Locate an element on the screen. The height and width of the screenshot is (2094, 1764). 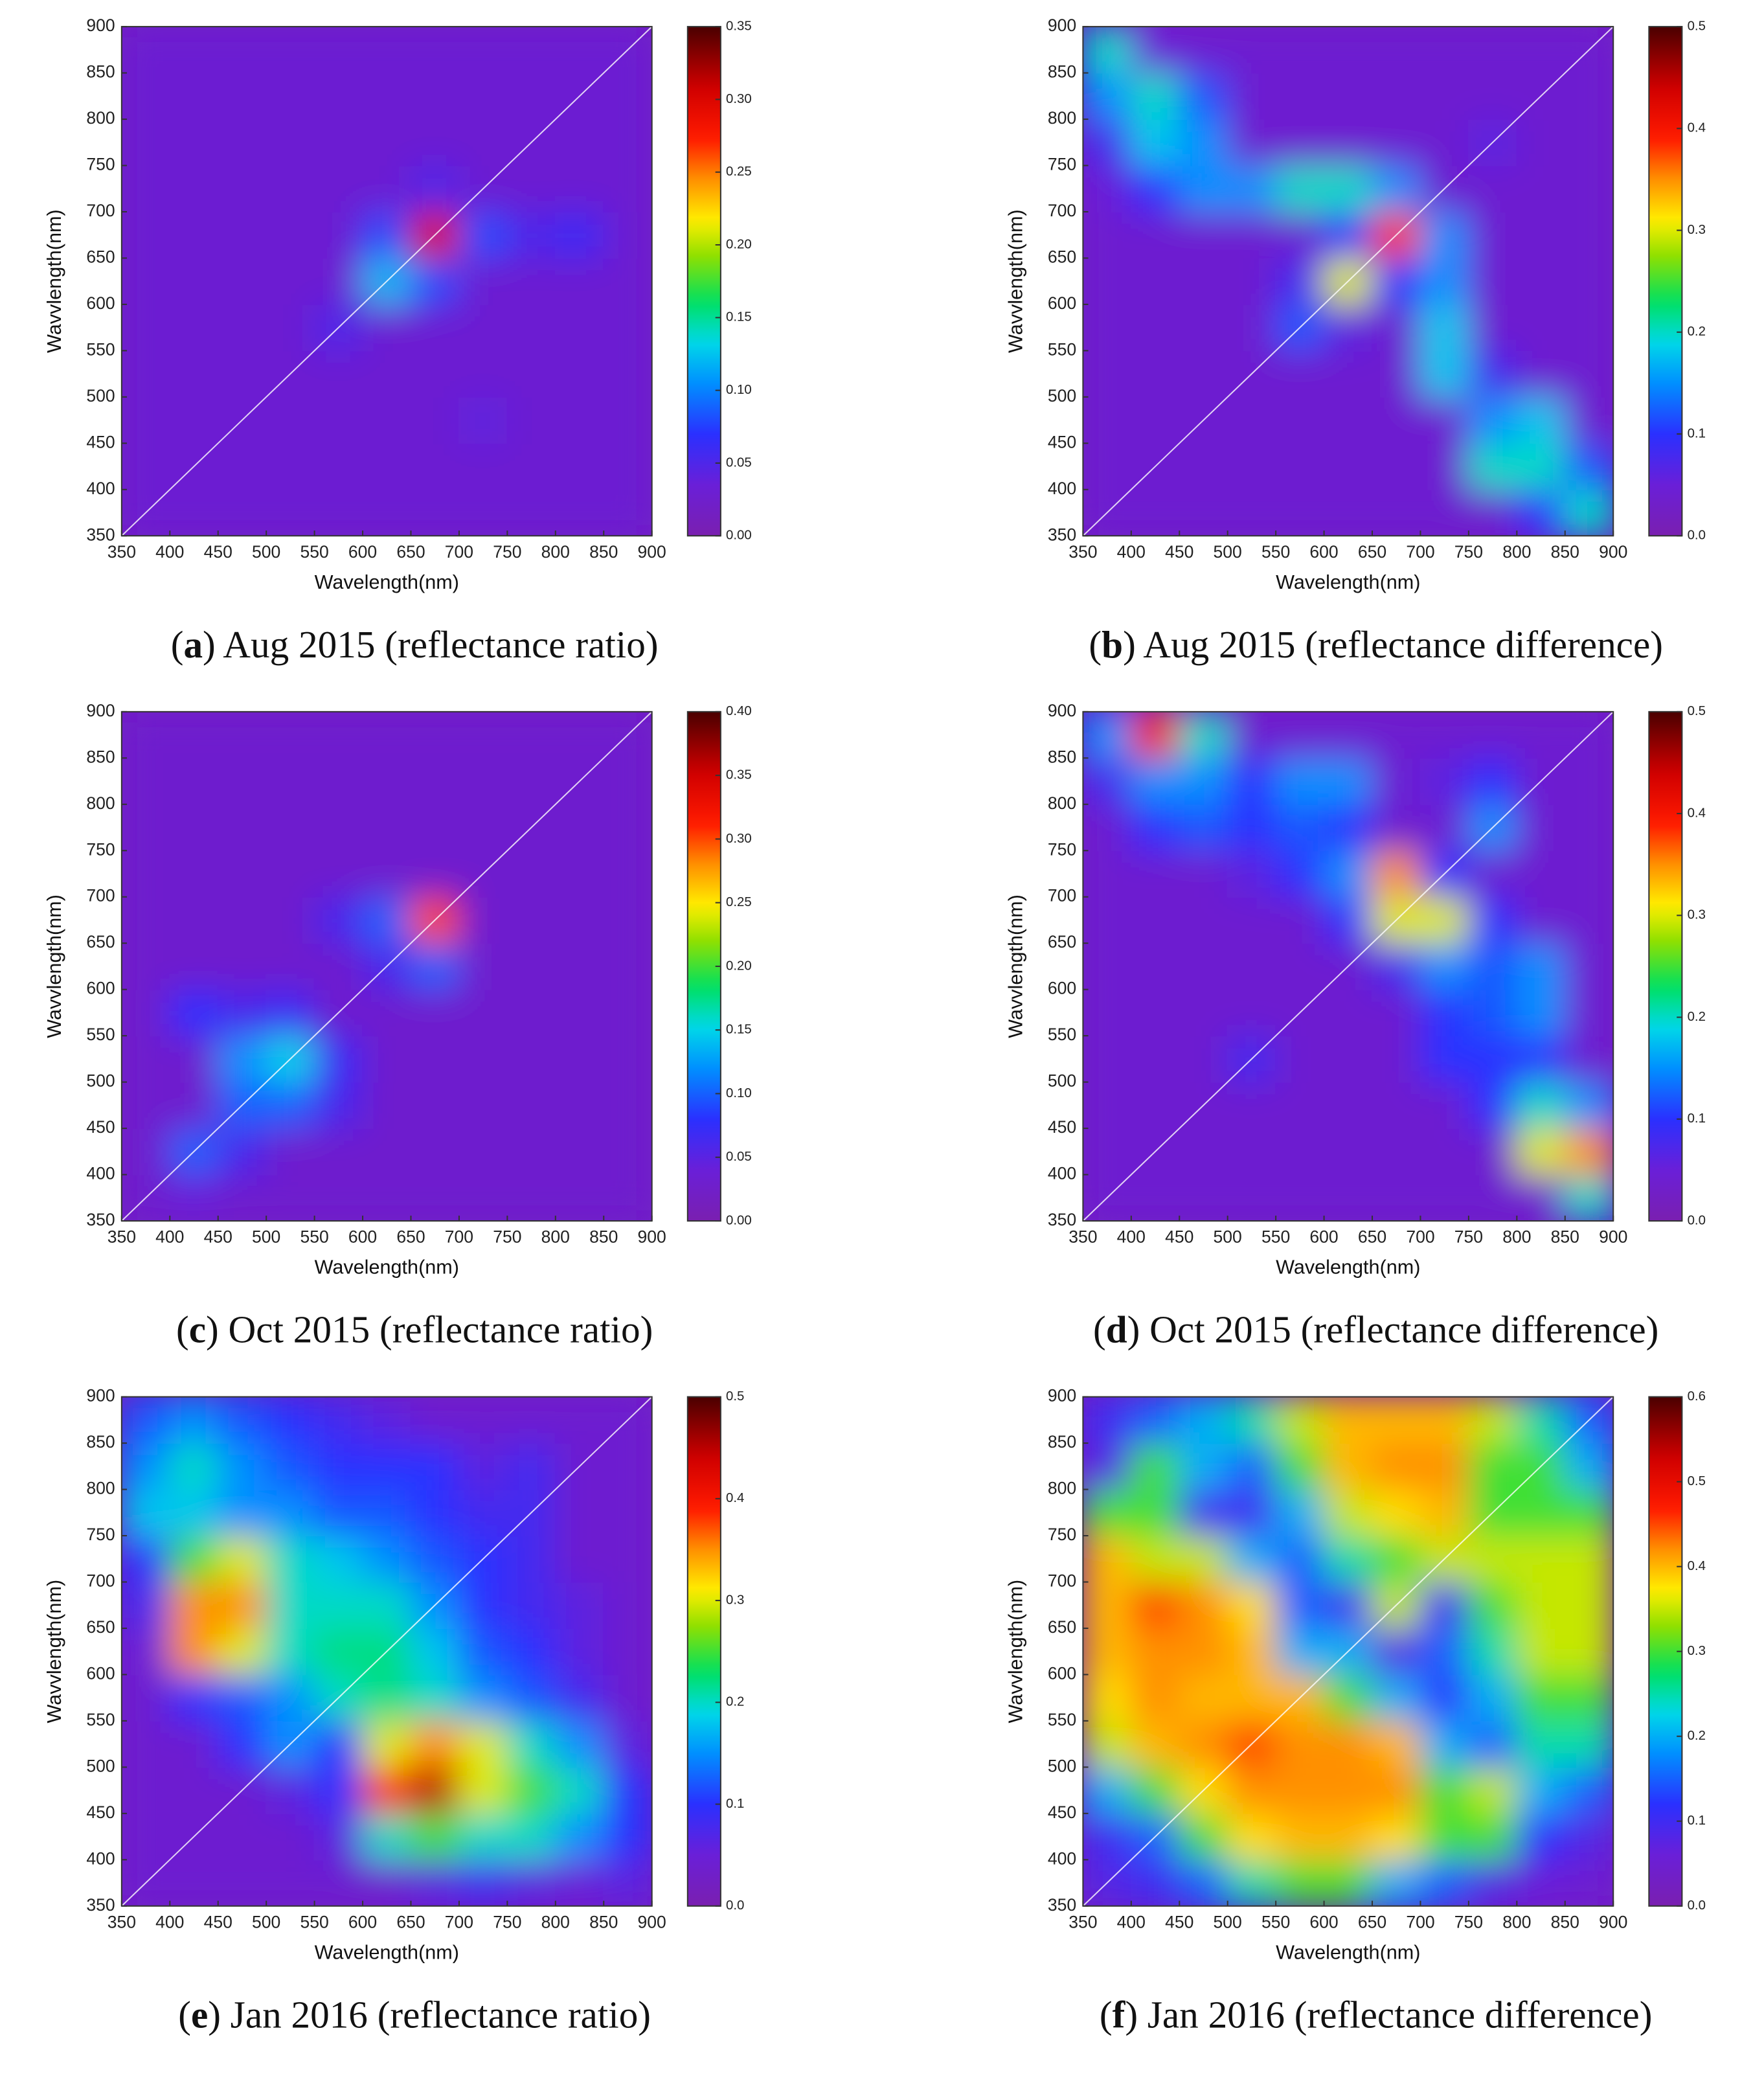
x-tick-label: 450 is located at coordinates (218, 1237).